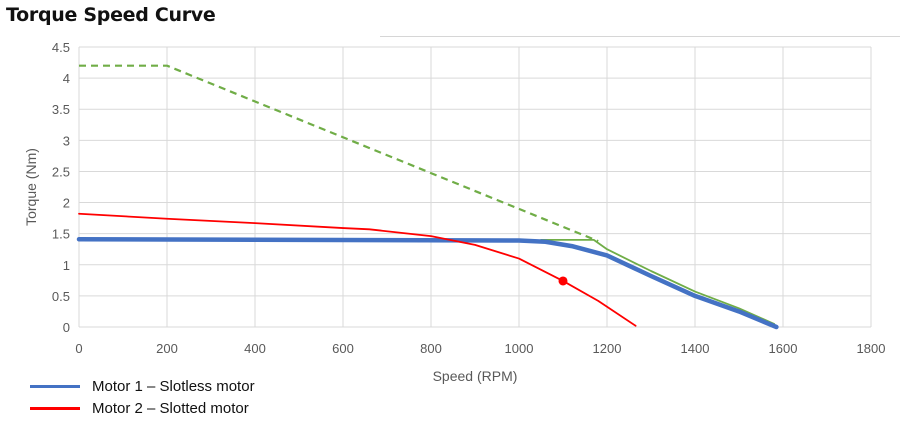  Describe the element at coordinates (66, 78) in the screenshot. I see `y-tick-label: 4` at that location.